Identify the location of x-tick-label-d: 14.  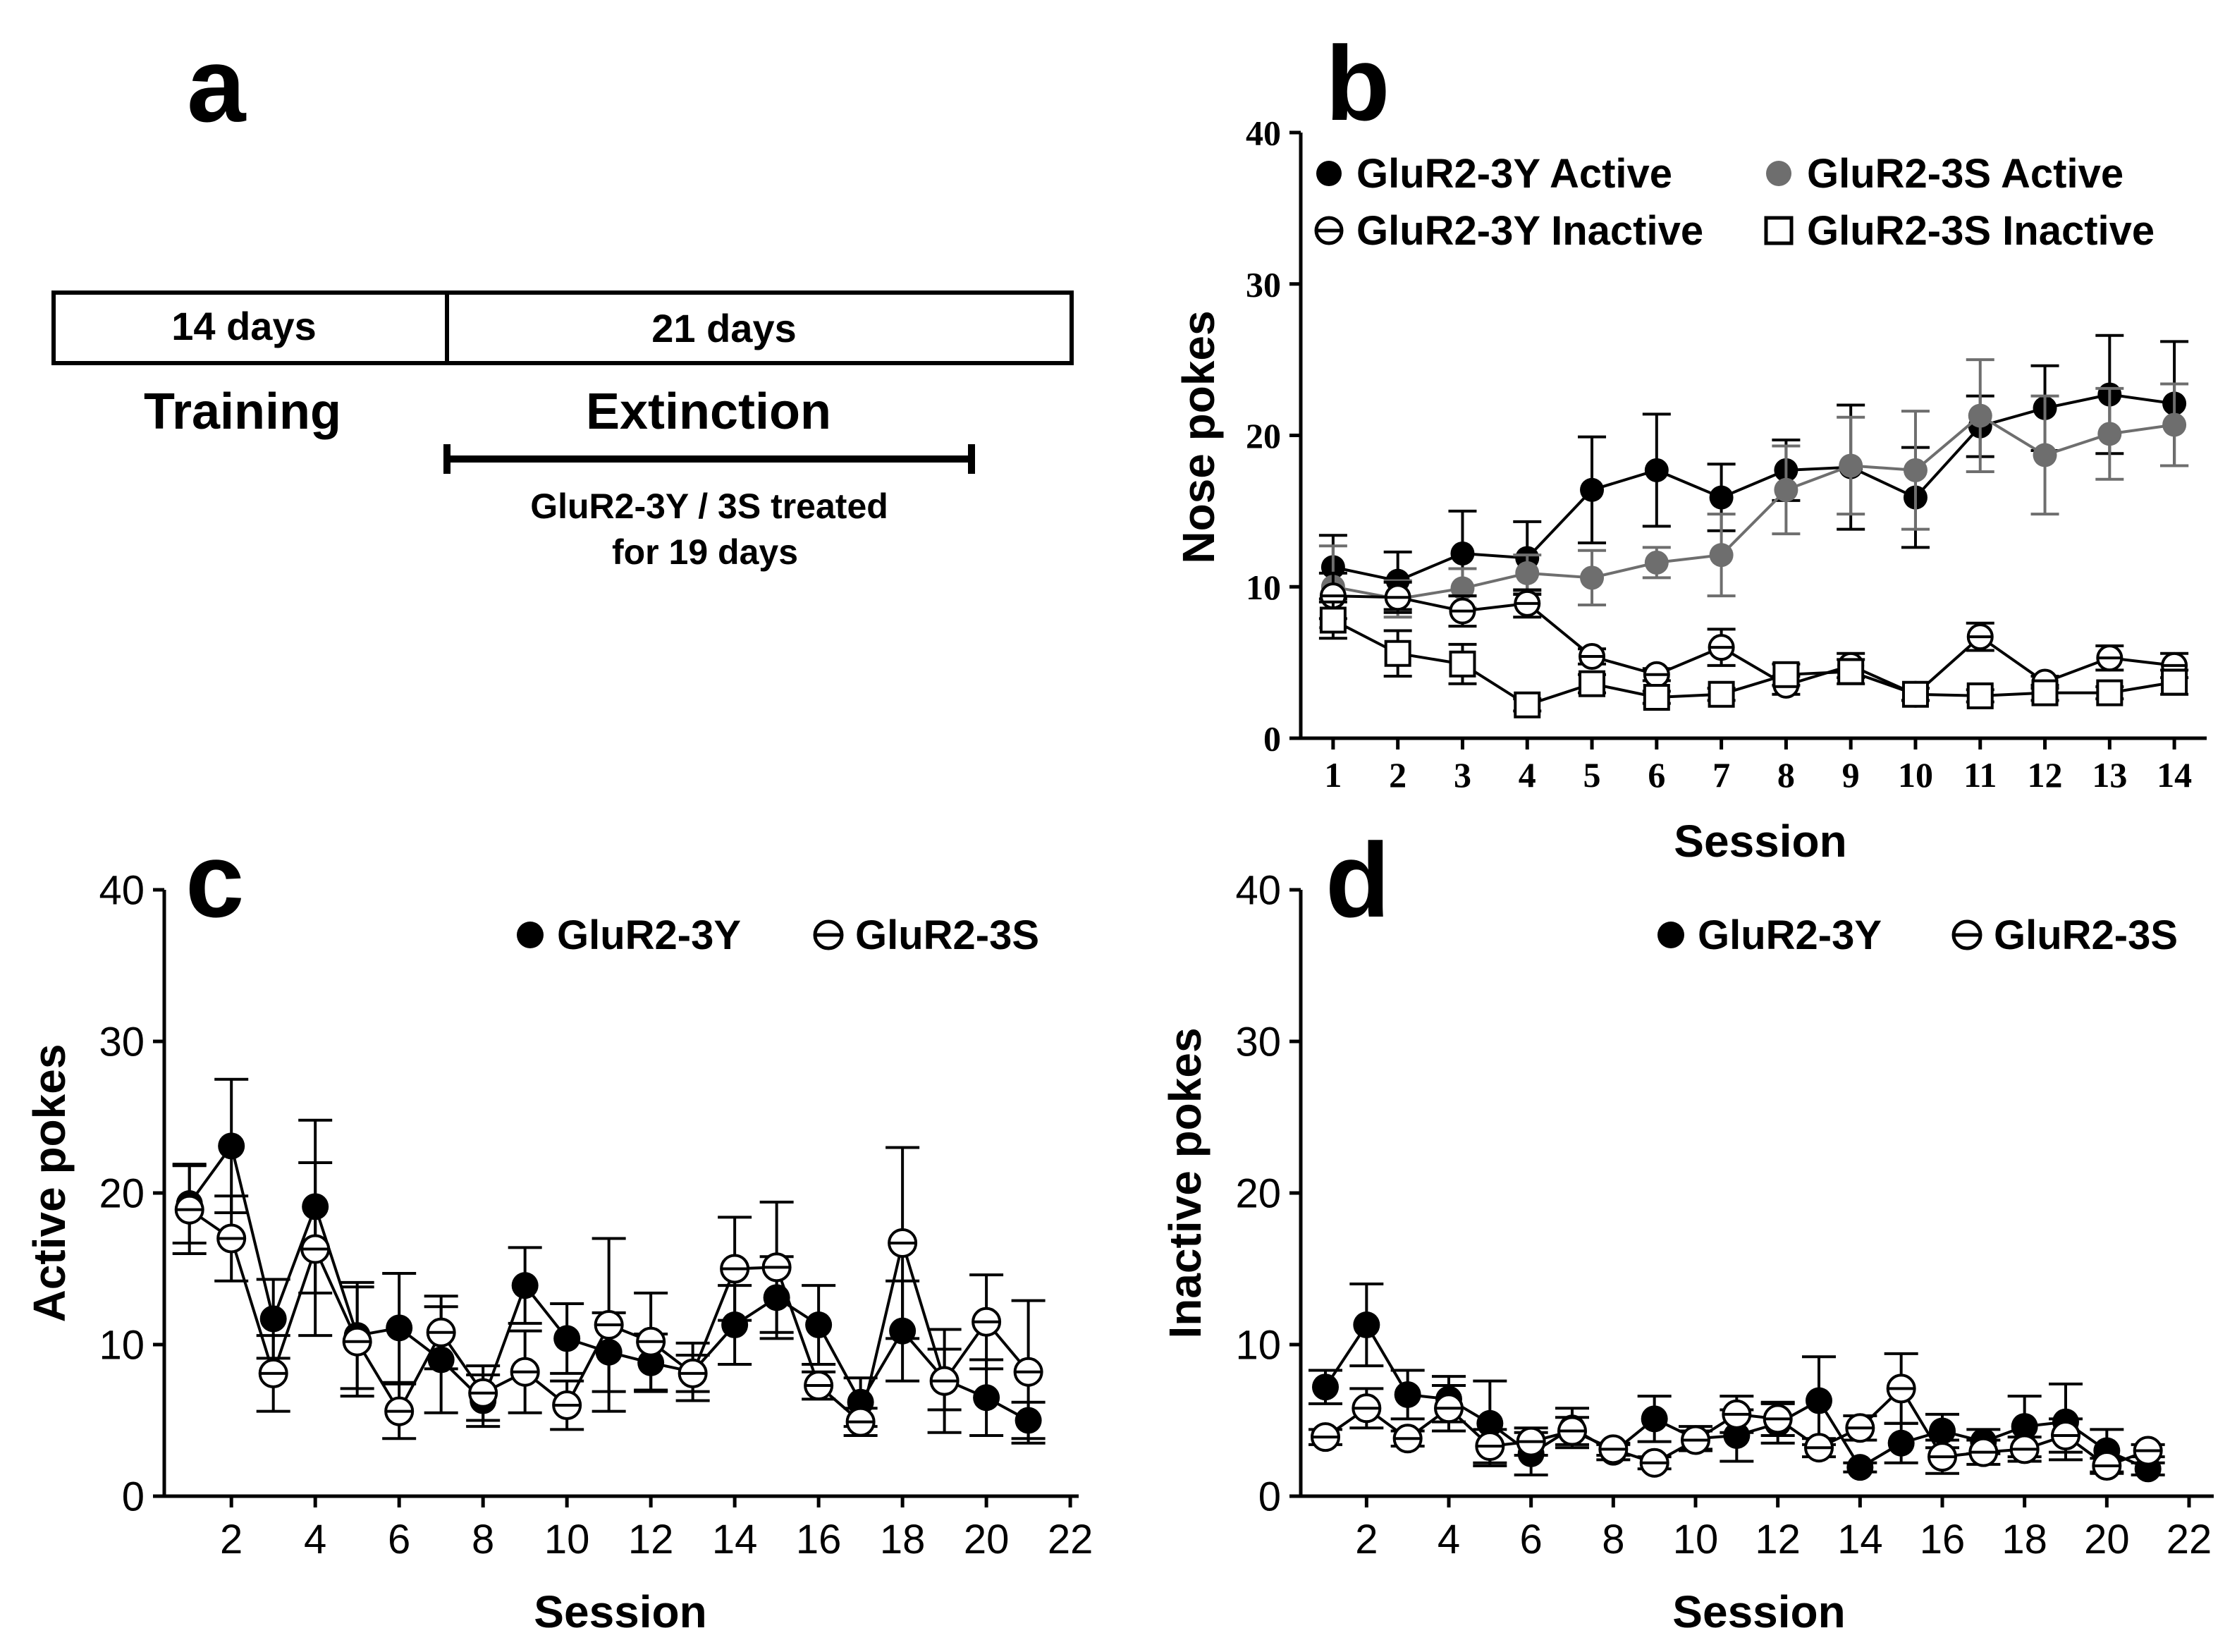
(1860, 1539).